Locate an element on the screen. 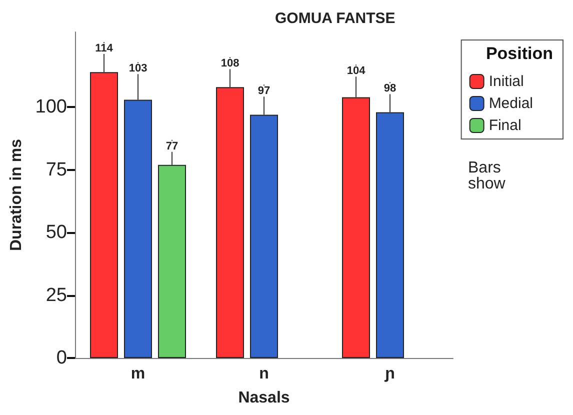 The width and height of the screenshot is (573, 415). chart-title: GOMUA FANTSE is located at coordinates (335, 18).